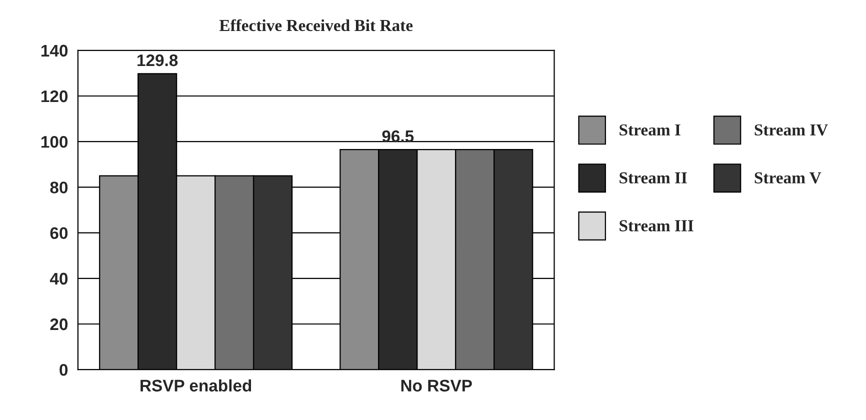 This screenshot has width=866, height=420. What do you see at coordinates (657, 226) in the screenshot?
I see `legend-label: Stream III` at bounding box center [657, 226].